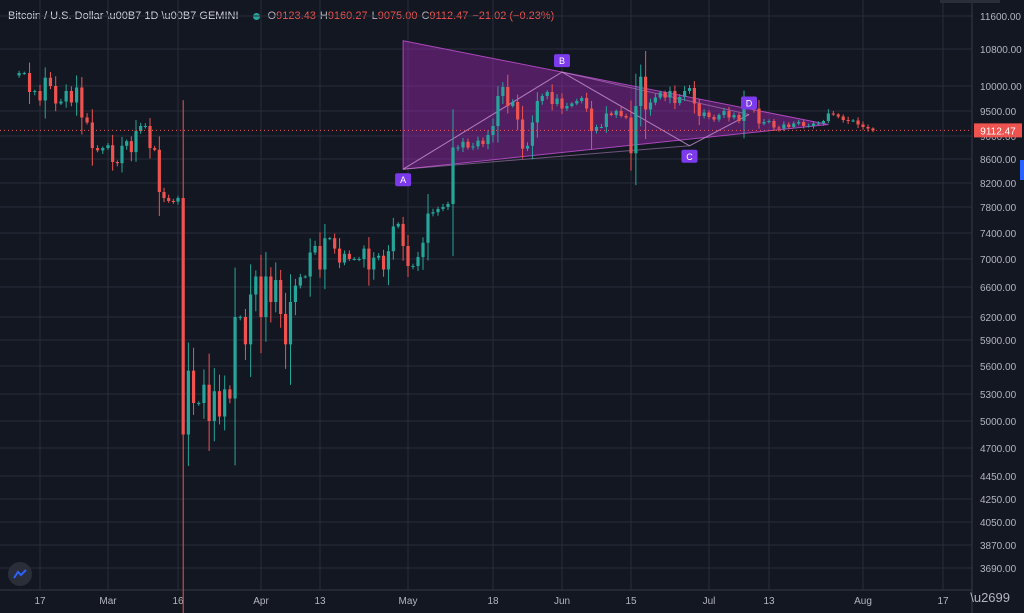 This screenshot has width=1024, height=613. What do you see at coordinates (1000, 17) in the screenshot?
I see `y-tick-label: 11600.00` at bounding box center [1000, 17].